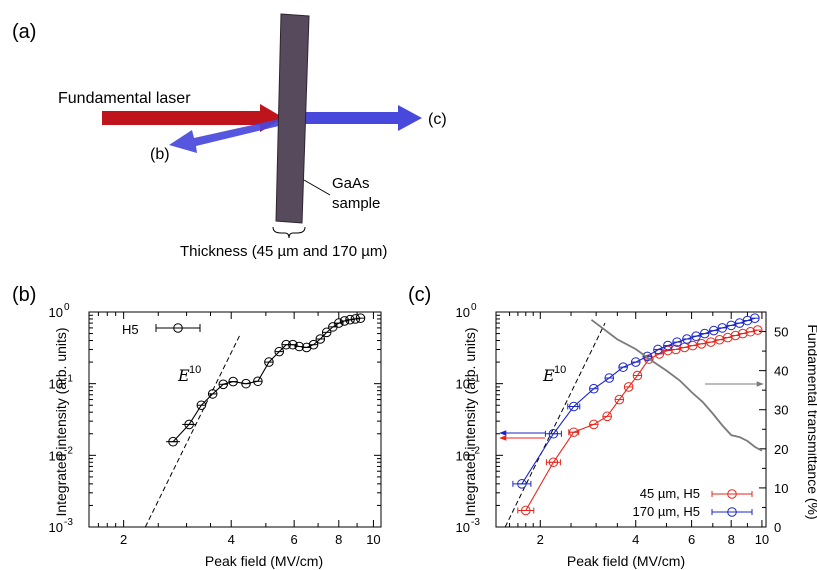 The image size is (817, 570). I want to click on y2-tick-label: 50, so click(781, 332).